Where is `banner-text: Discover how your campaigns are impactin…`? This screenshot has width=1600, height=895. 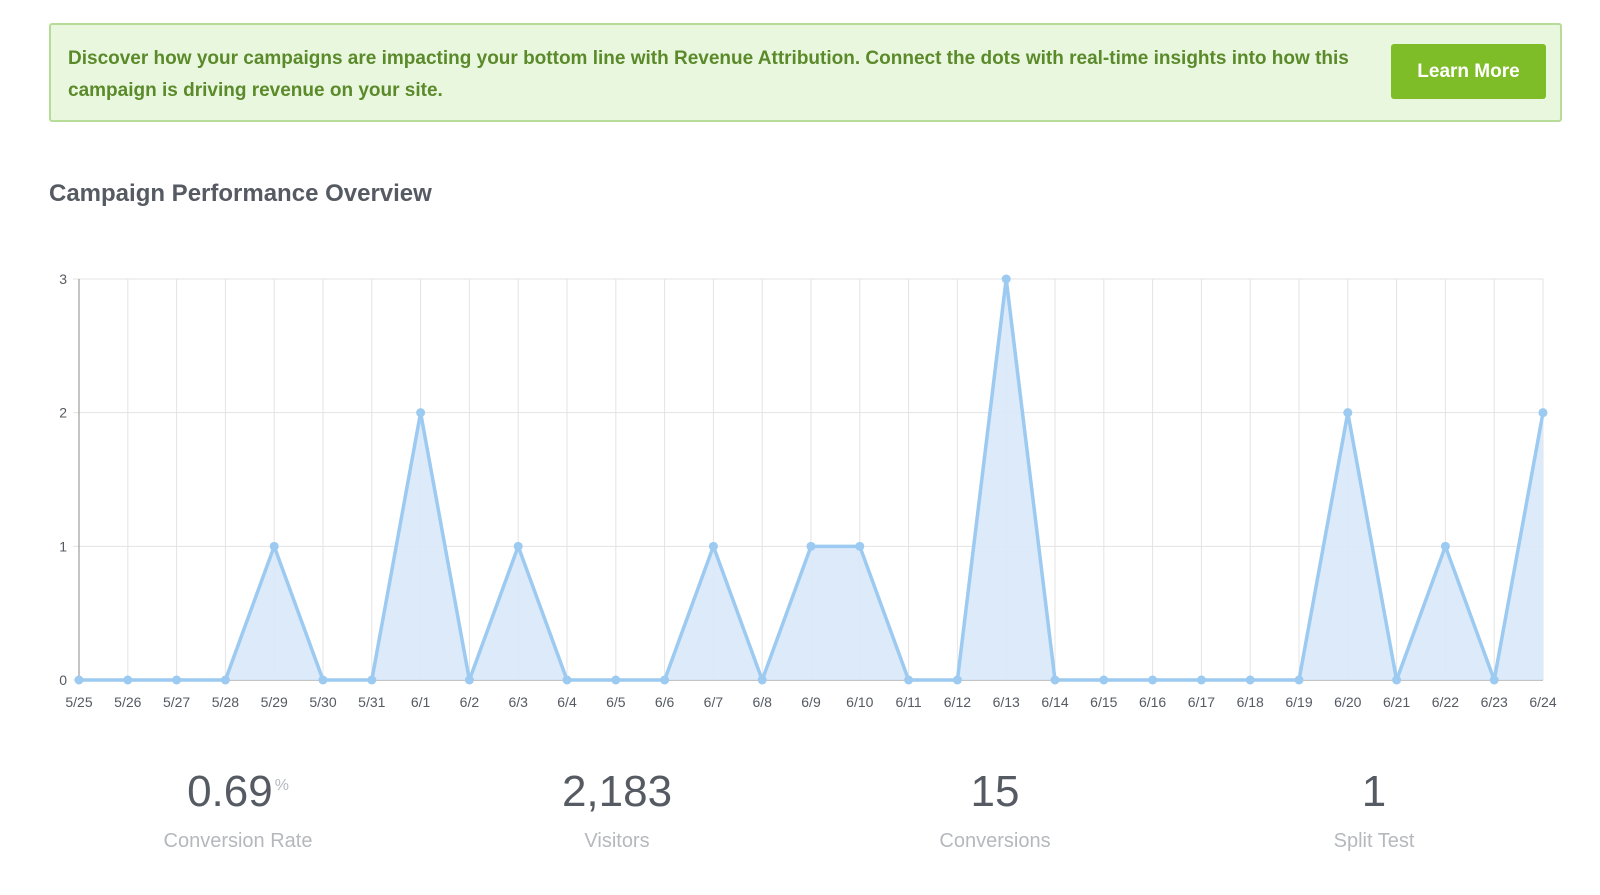 banner-text: Discover how your campaigns are impactin… is located at coordinates (708, 74).